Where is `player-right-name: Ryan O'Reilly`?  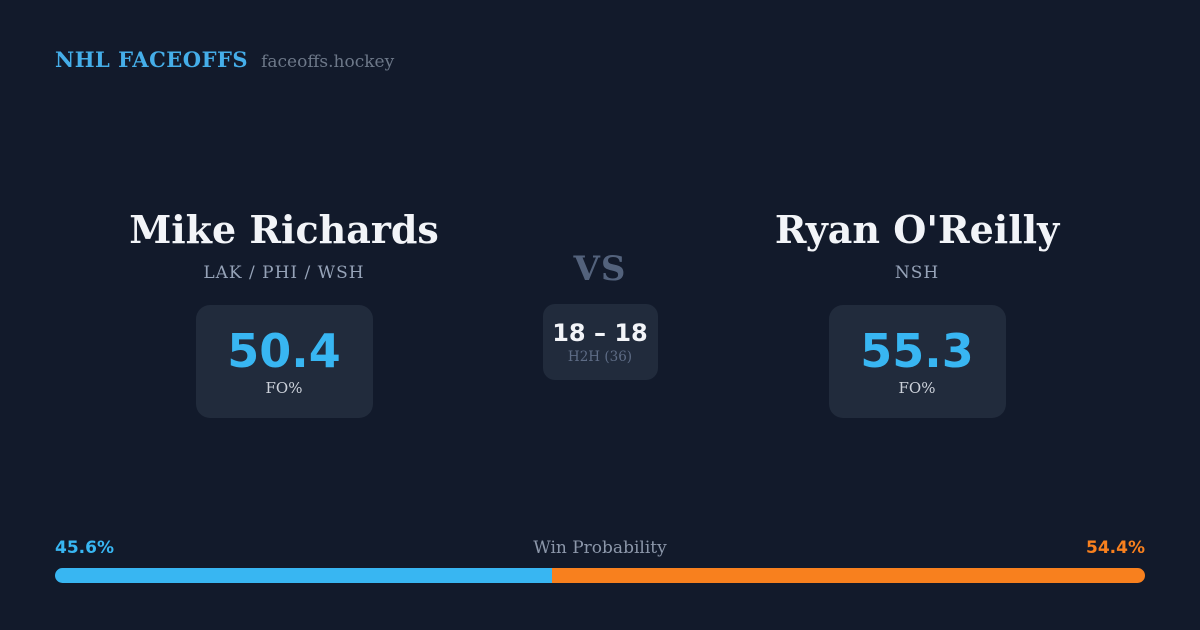 player-right-name: Ryan O'Reilly is located at coordinates (917, 229).